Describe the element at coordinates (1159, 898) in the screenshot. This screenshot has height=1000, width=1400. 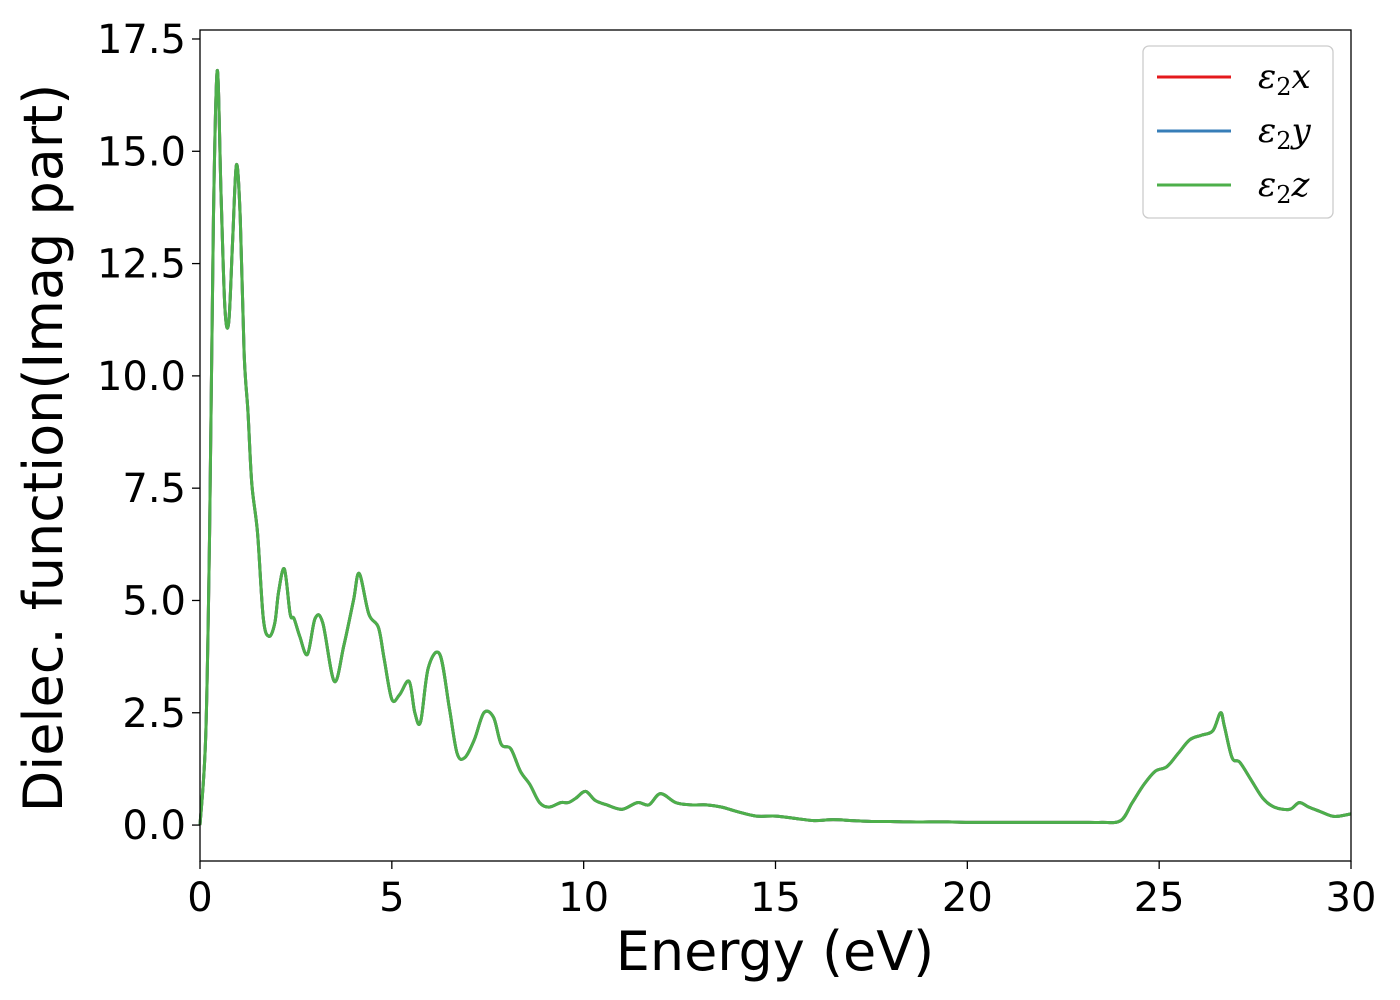
I see `x-tick-label: 25` at that location.